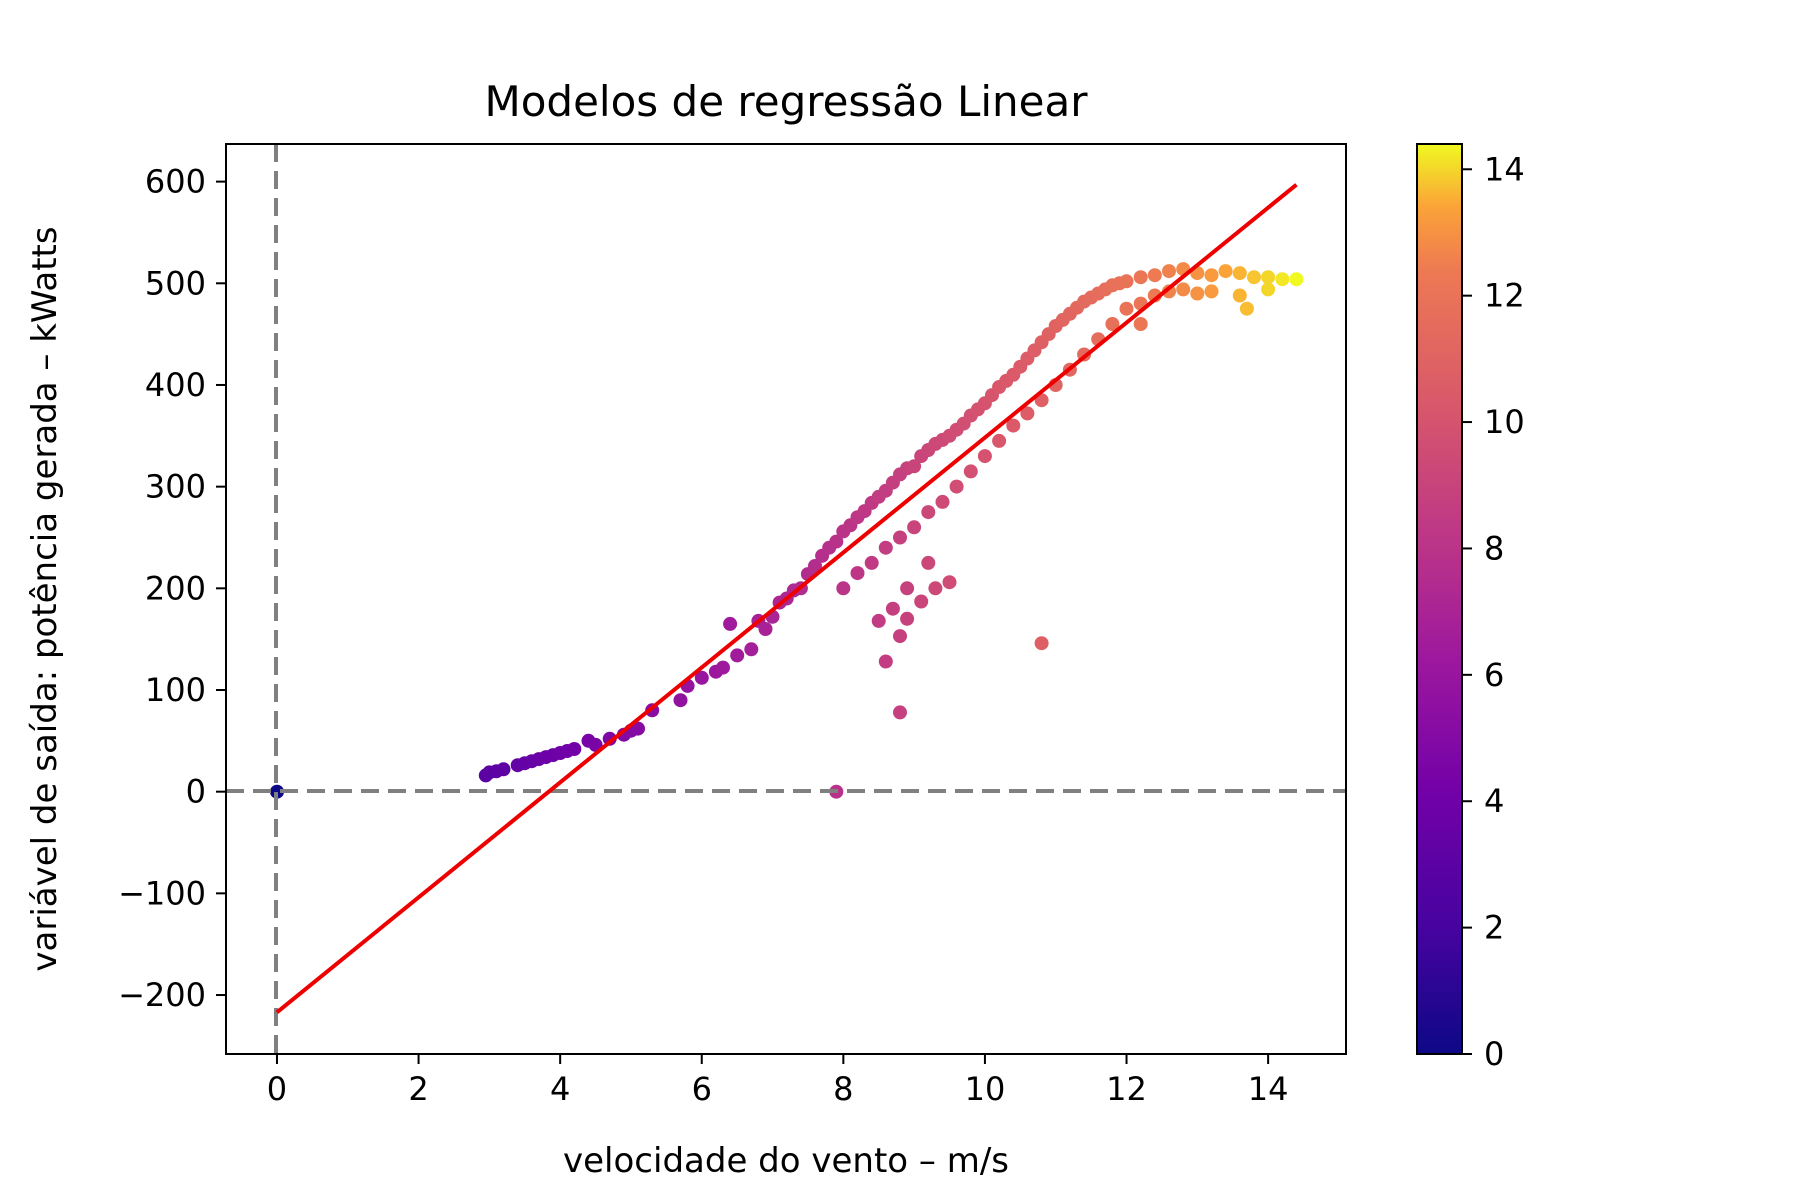 The image size is (1800, 1200). I want to click on y-tick-label: 300, so click(175, 487).